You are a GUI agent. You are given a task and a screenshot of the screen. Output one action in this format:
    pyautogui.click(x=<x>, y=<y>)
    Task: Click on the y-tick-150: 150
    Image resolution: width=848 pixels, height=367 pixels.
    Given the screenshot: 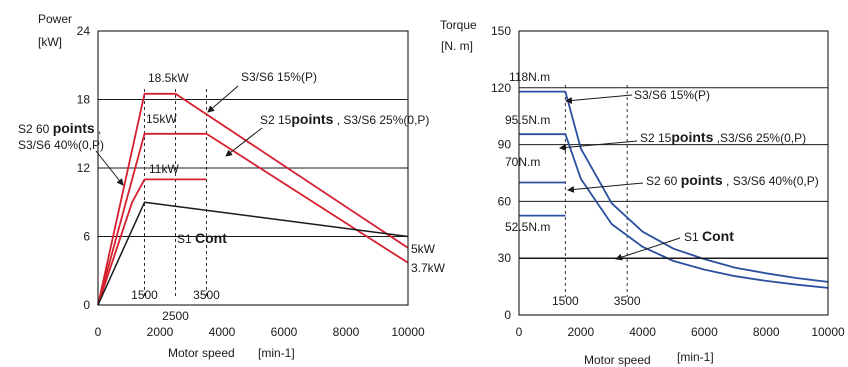 What is the action you would take?
    pyautogui.click(x=501, y=31)
    